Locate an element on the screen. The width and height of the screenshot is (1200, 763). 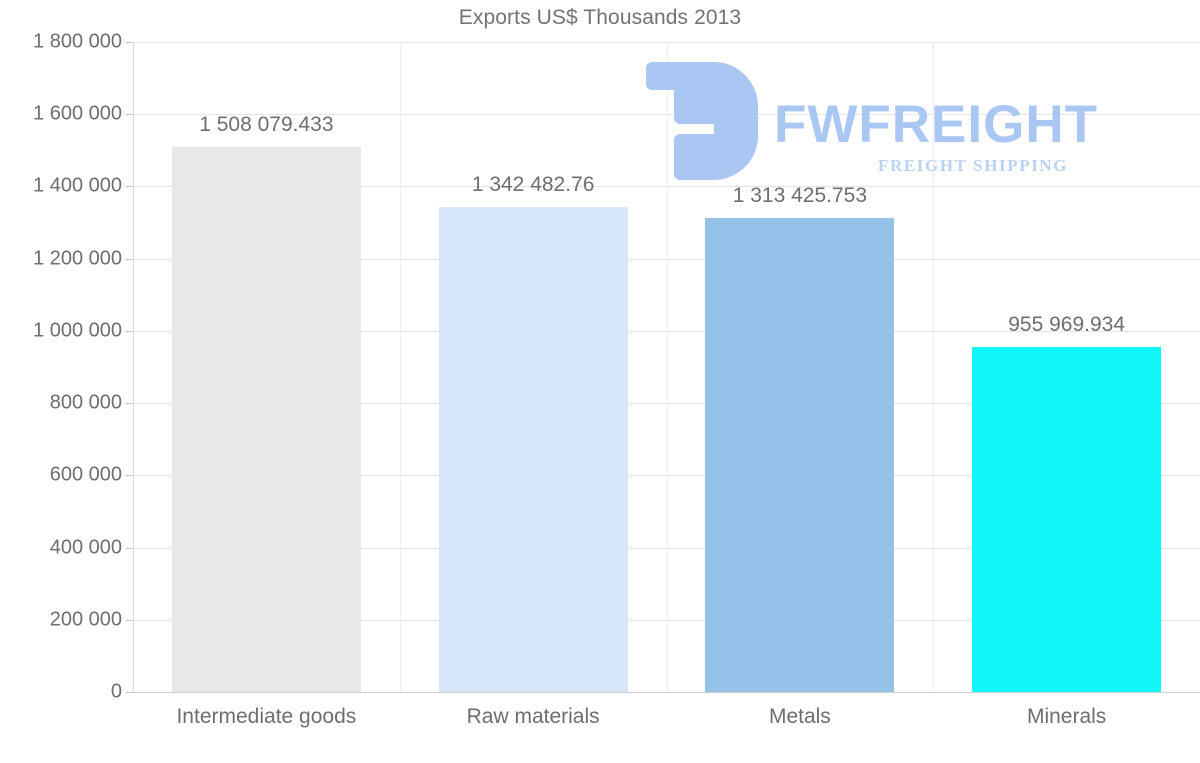
bar-raw-materials is located at coordinates (533, 449).